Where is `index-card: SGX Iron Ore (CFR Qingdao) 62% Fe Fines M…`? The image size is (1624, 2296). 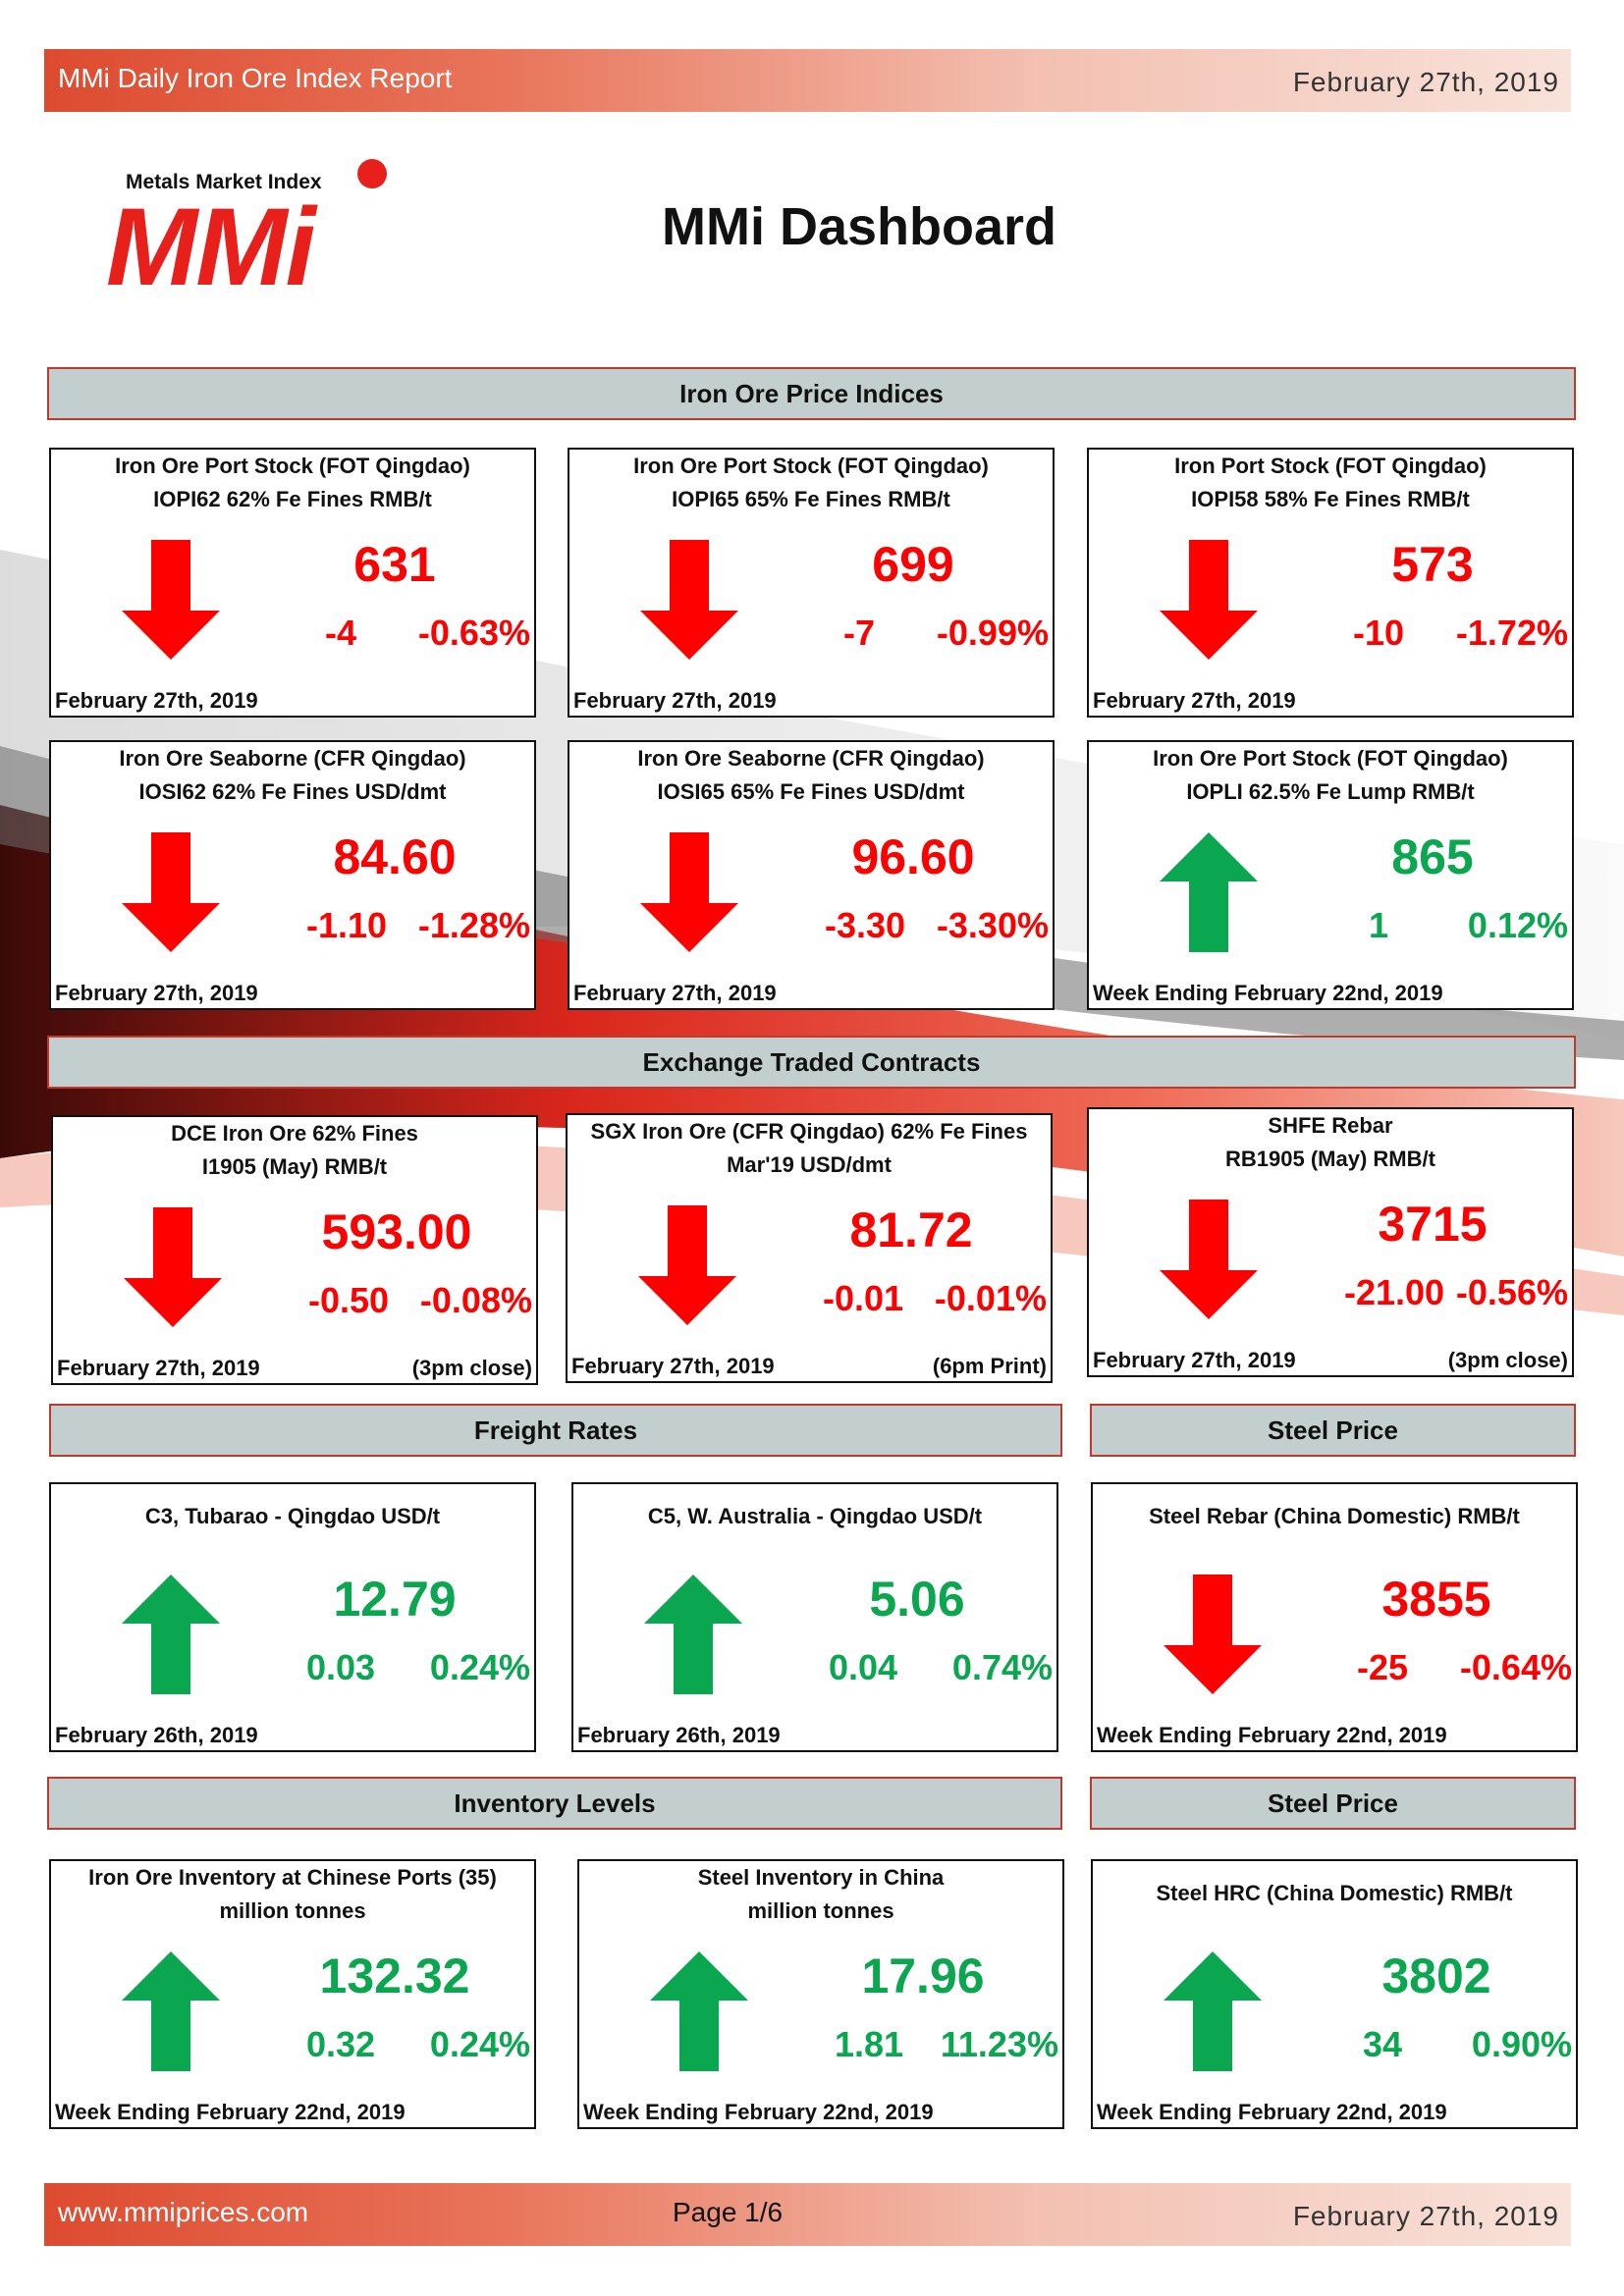
index-card: SGX Iron Ore (CFR Qingdao) 62% Fe Fines M… is located at coordinates (809, 1248).